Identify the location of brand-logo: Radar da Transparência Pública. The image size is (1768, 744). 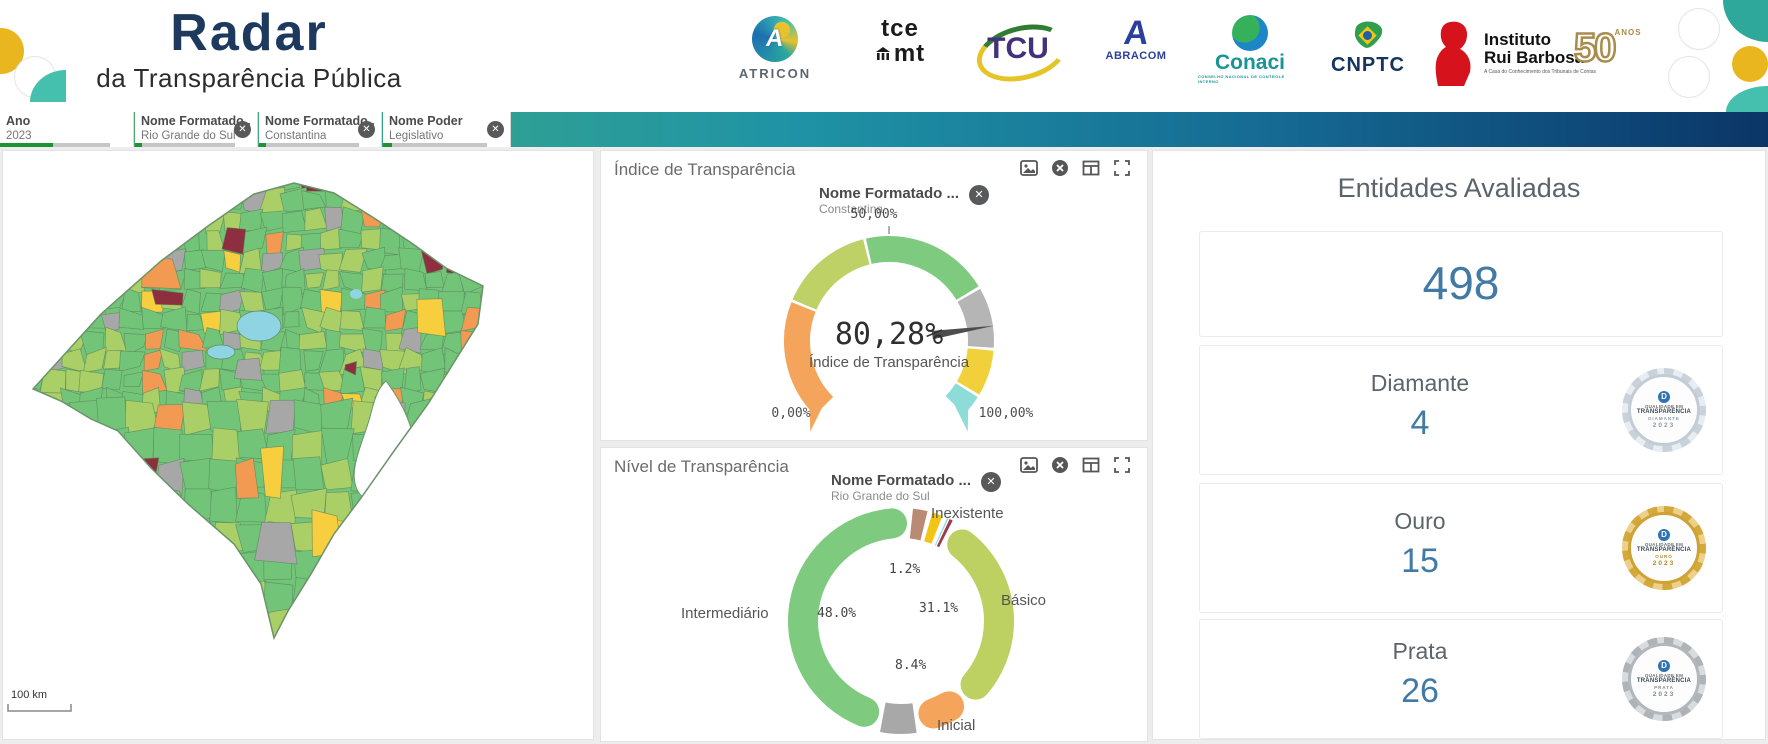
(249, 49).